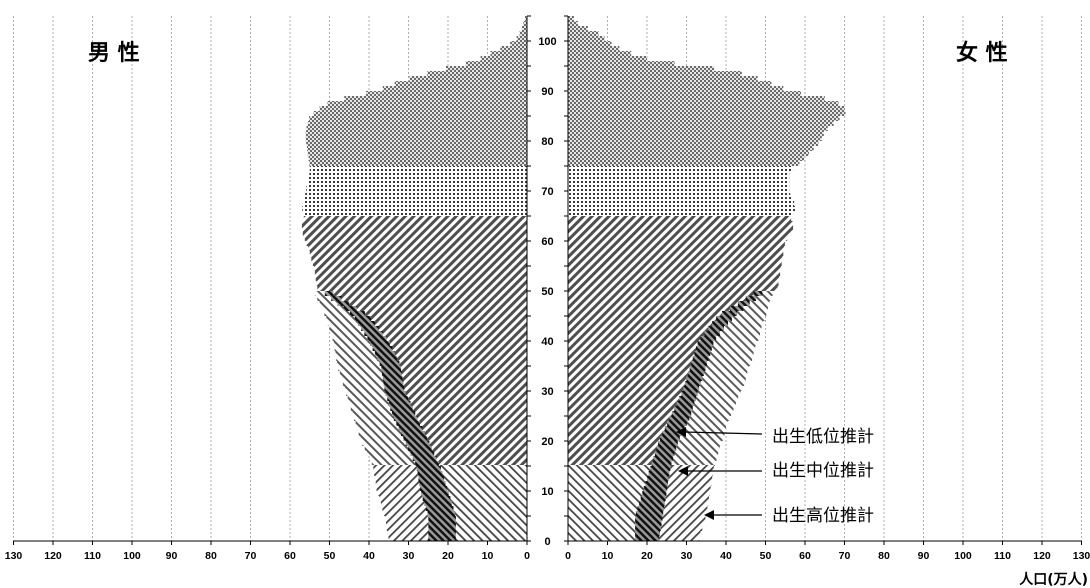 Image resolution: width=1090 pixels, height=588 pixels. Describe the element at coordinates (53, 556) in the screenshot. I see `male-x-tick-label: 120` at that location.